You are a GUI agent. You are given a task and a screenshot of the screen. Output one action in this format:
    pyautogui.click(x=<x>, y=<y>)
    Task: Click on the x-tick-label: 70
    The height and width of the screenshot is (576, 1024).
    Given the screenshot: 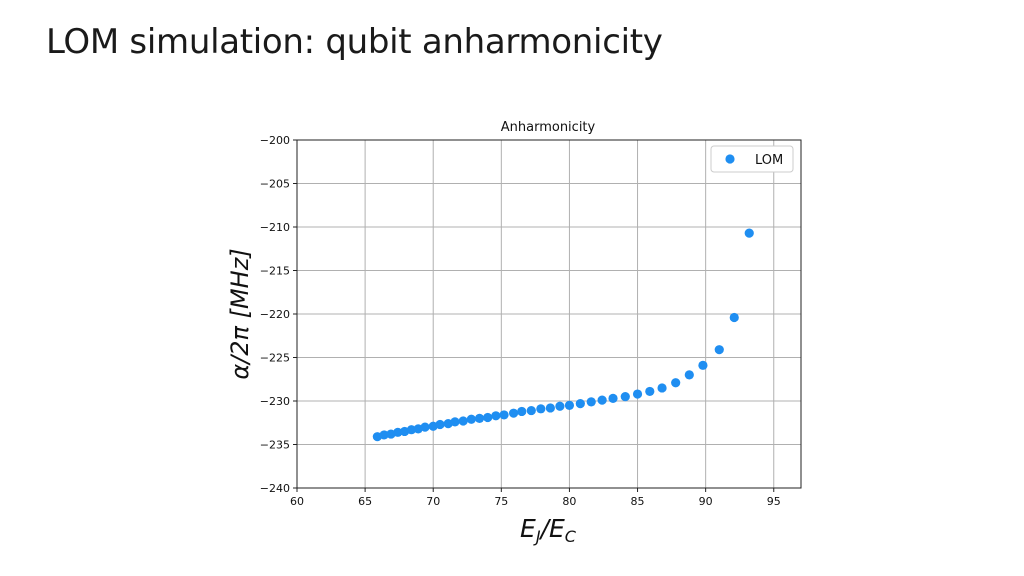 What is the action you would take?
    pyautogui.click(x=433, y=501)
    